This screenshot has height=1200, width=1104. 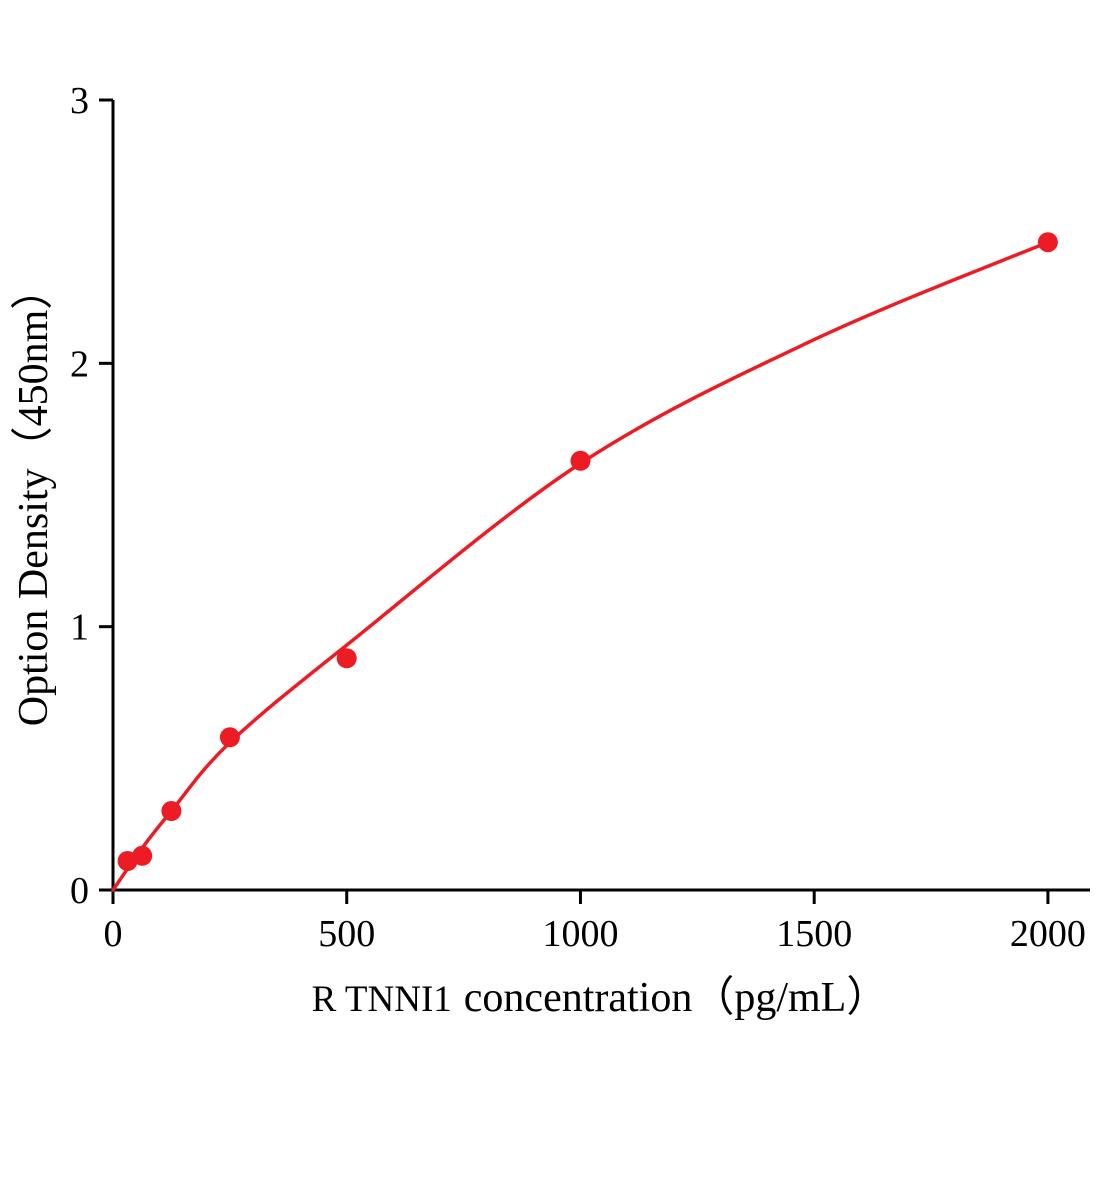 I want to click on x-tick-label: 2000, so click(x=1048, y=934).